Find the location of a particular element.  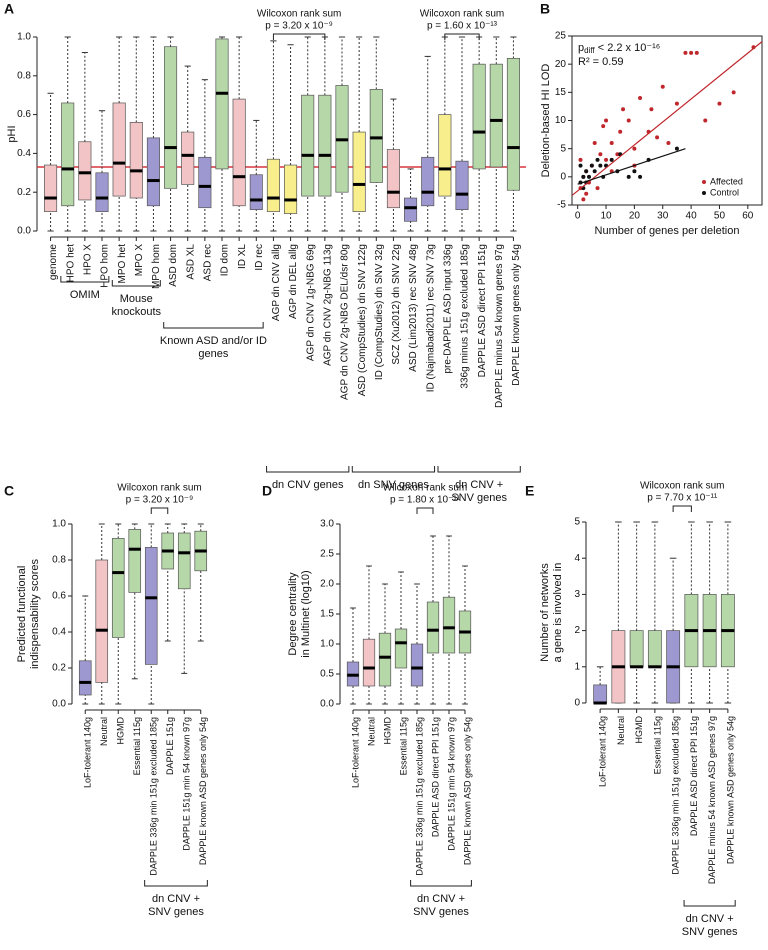

annotation: p = 1.80 x 10⁻¹¹ is located at coordinates (425, 500).